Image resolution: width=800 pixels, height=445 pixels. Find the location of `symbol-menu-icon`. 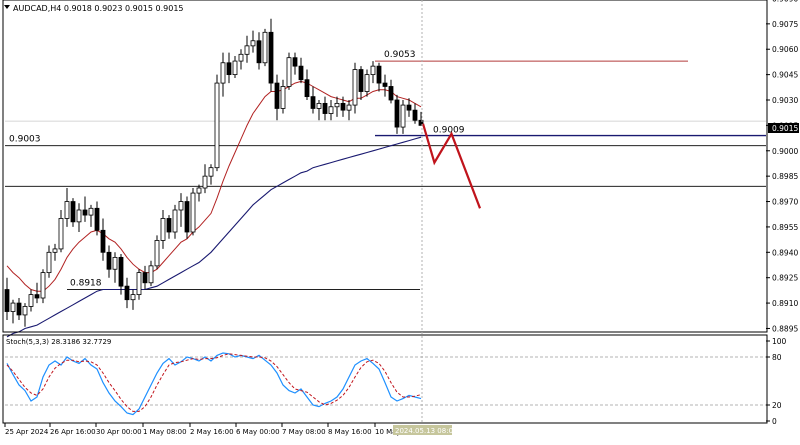

symbol-menu-icon is located at coordinates (7, 7).